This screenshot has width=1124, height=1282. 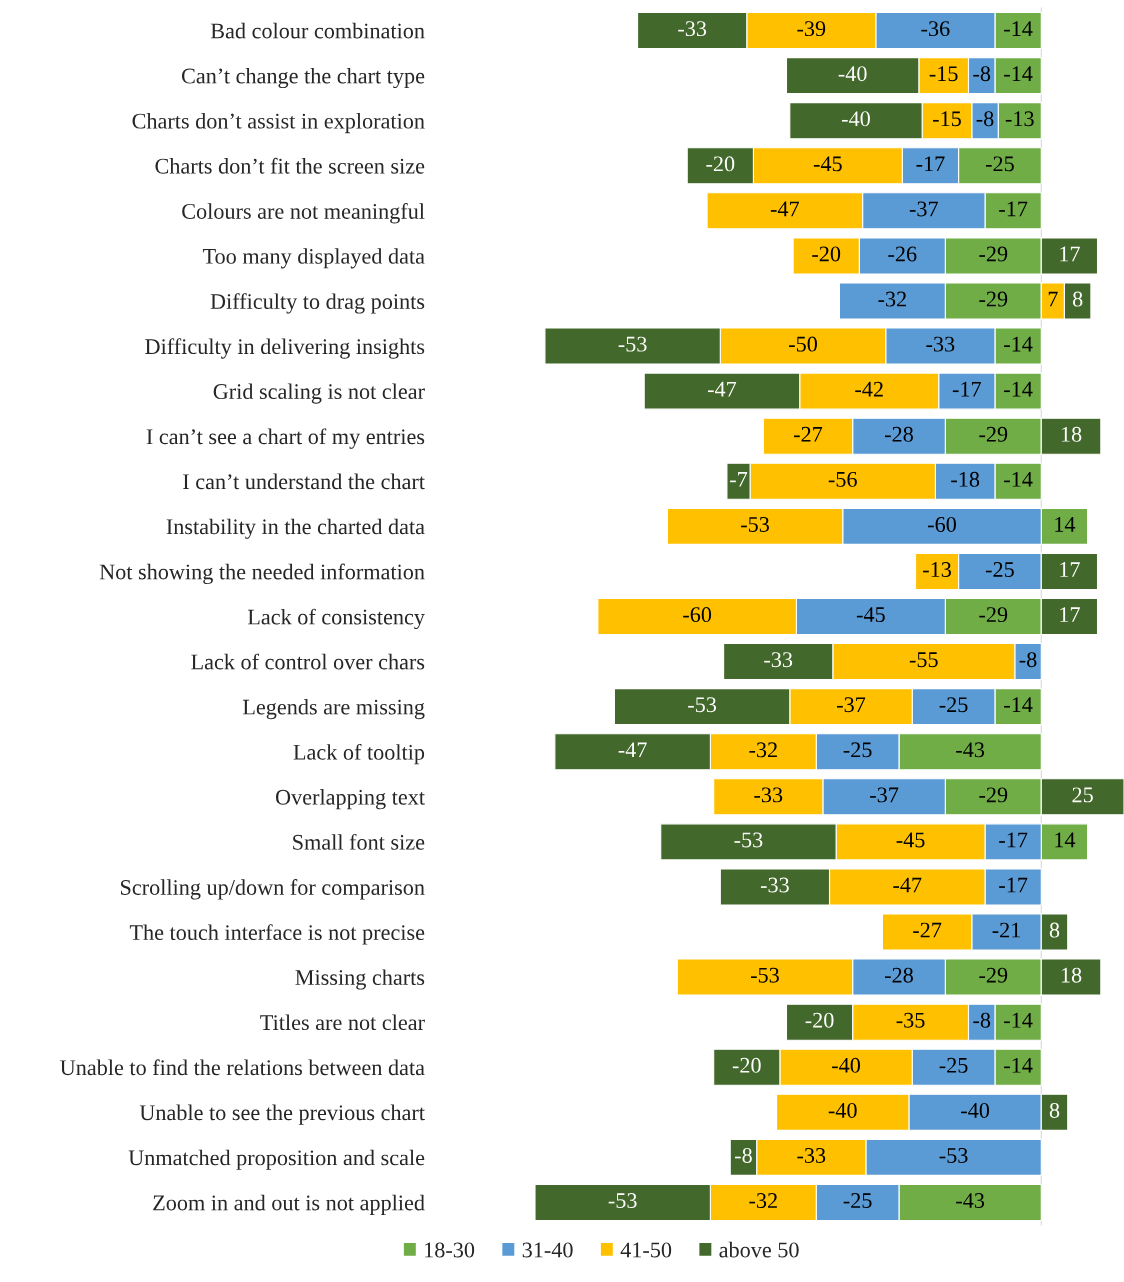 I want to click on y-tick-label: Difficulty in delivering insights, so click(x=285, y=348).